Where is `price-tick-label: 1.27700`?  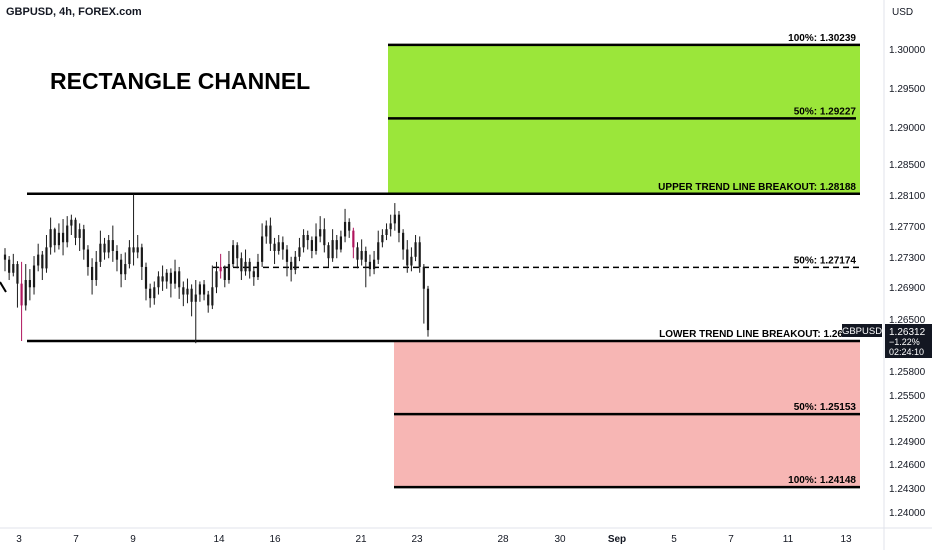
price-tick-label: 1.27700 is located at coordinates (907, 227).